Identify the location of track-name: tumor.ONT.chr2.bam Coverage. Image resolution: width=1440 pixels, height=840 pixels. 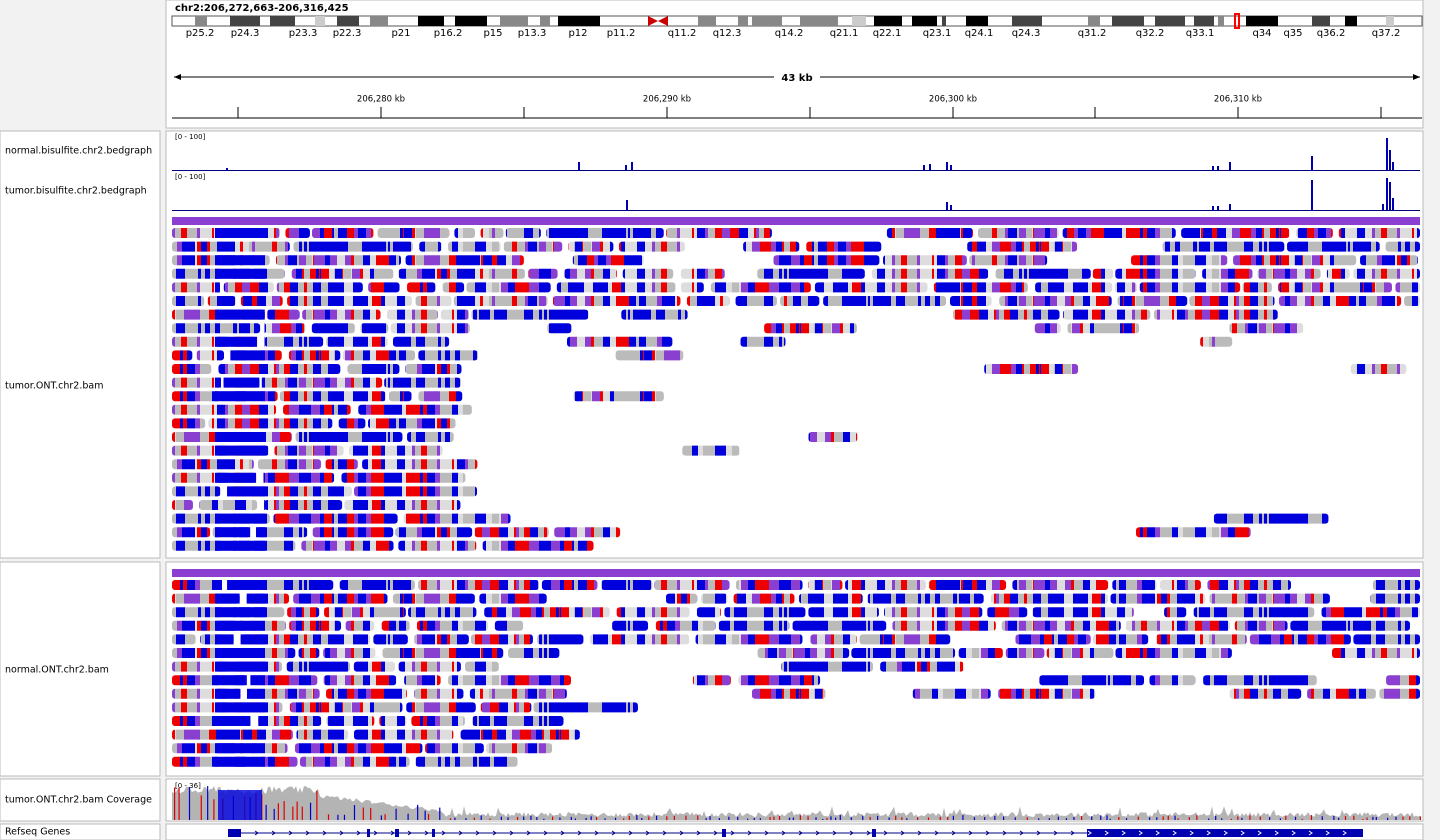
(78, 800).